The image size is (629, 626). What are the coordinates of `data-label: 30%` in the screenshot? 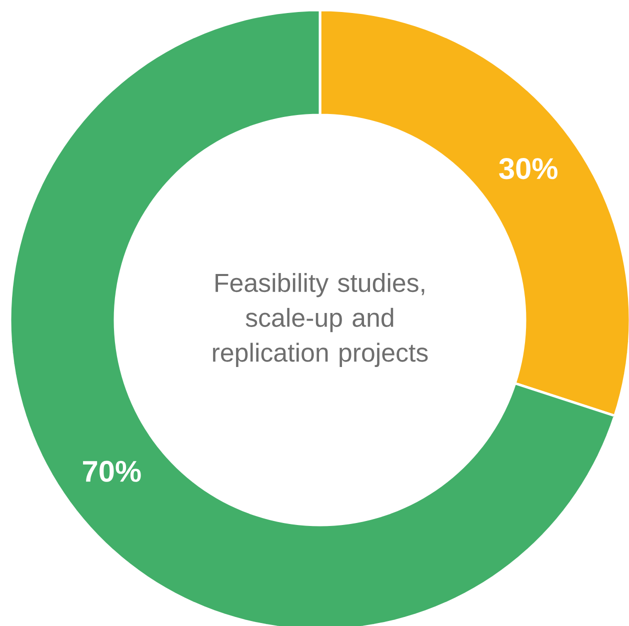 It's located at (528, 169).